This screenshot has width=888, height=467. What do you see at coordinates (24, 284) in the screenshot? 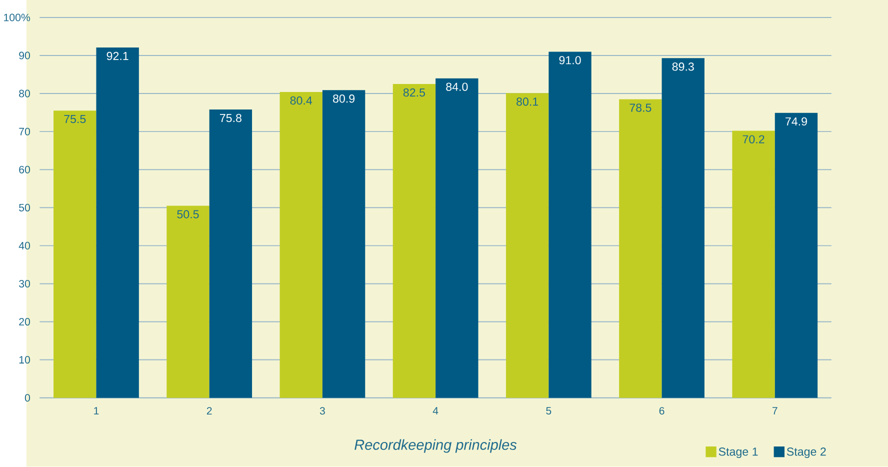
I see `y-tick-label: 30` at bounding box center [24, 284].